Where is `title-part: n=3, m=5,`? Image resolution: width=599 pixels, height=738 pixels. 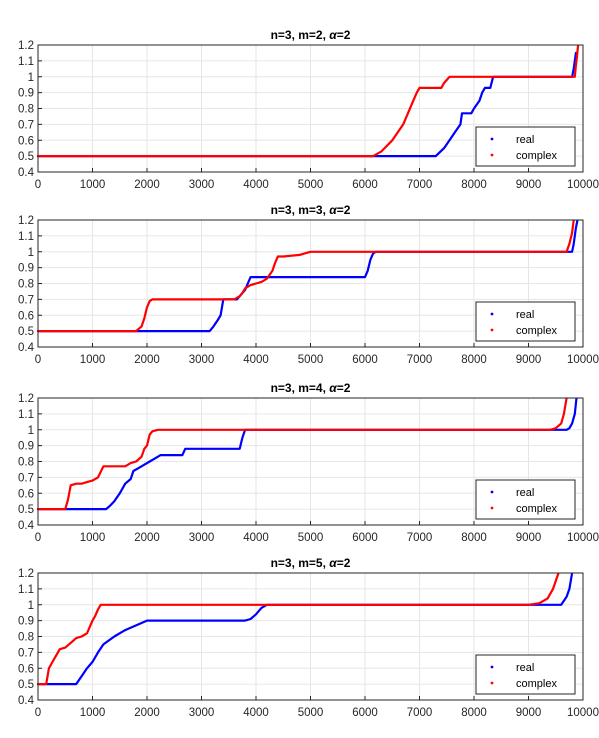
title-part: n=3, m=5, is located at coordinates (300, 563).